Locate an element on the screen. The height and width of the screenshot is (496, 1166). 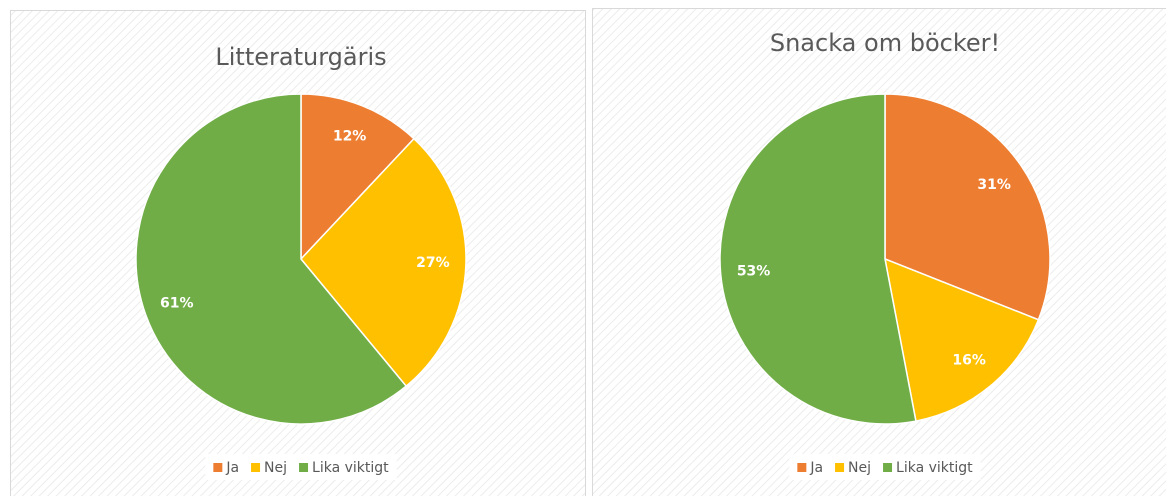
data-label: 12% is located at coordinates (350, 136).